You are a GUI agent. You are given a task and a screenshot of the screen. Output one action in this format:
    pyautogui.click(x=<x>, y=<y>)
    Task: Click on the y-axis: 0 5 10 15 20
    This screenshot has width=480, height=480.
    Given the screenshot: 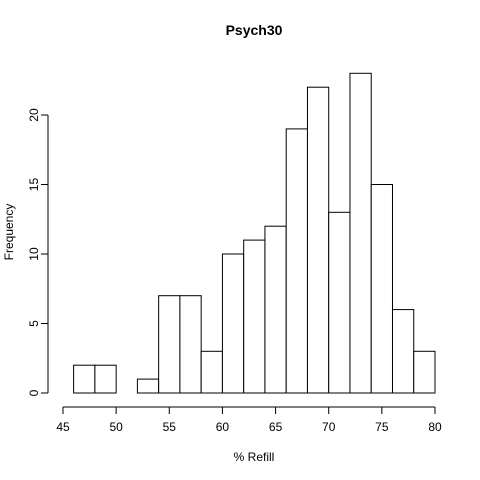 What is the action you would take?
    pyautogui.click(x=37, y=252)
    